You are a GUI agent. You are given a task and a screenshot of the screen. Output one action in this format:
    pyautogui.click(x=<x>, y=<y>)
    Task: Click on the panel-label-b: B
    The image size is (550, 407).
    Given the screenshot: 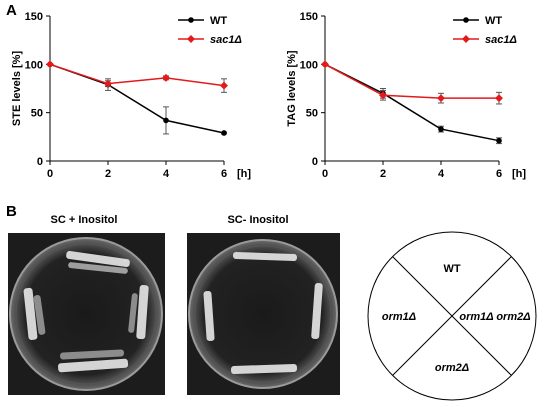 What is the action you would take?
    pyautogui.click(x=11, y=211)
    